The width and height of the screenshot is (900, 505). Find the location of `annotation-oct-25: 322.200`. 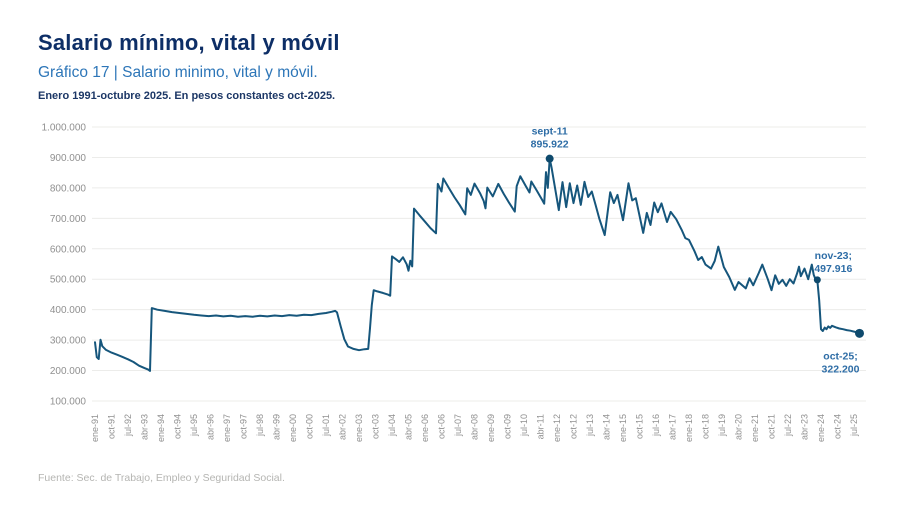

annotation-oct-25: 322.200 is located at coordinates (841, 369).